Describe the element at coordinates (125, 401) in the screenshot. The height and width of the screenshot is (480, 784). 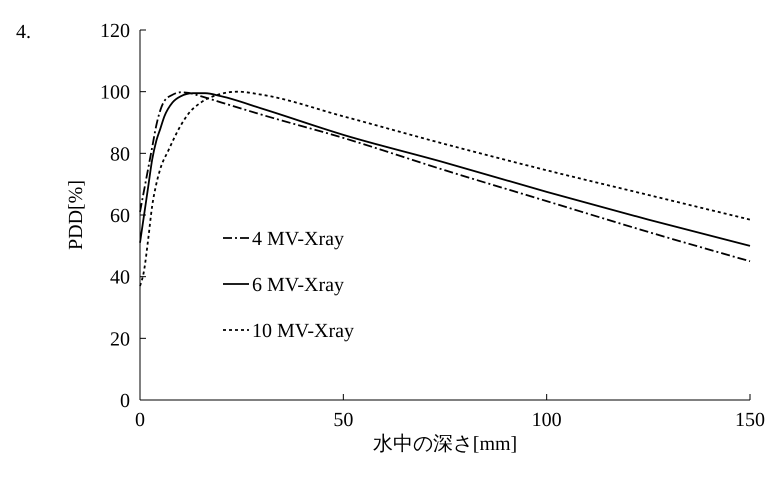
I see `y-tick-label: 0` at that location.